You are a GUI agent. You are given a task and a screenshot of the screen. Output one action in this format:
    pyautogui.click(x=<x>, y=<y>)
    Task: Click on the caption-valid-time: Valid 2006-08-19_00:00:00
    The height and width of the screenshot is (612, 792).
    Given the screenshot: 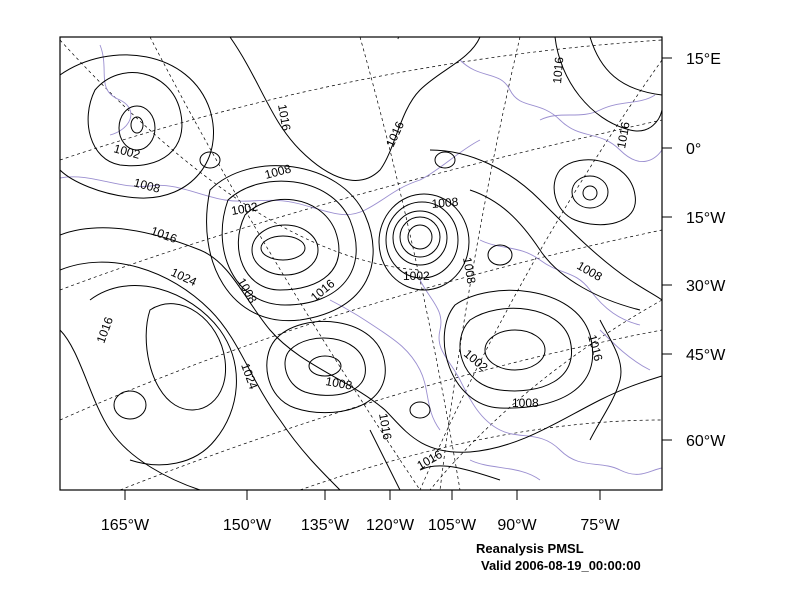 What is the action you would take?
    pyautogui.click(x=561, y=565)
    